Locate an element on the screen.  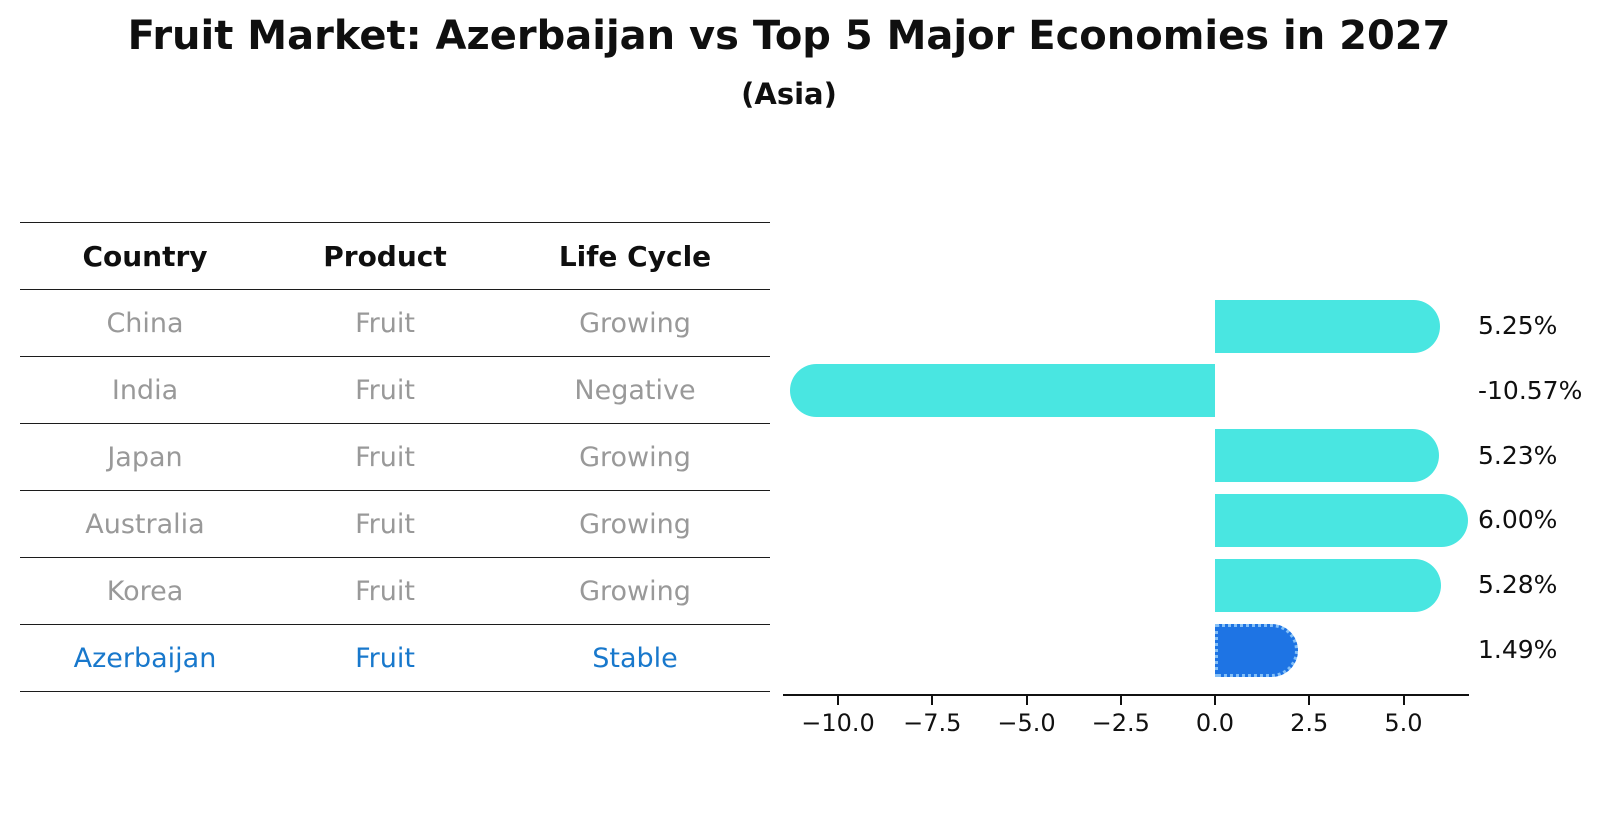
chart-subtitle: (Asia) is located at coordinates (789, 94).